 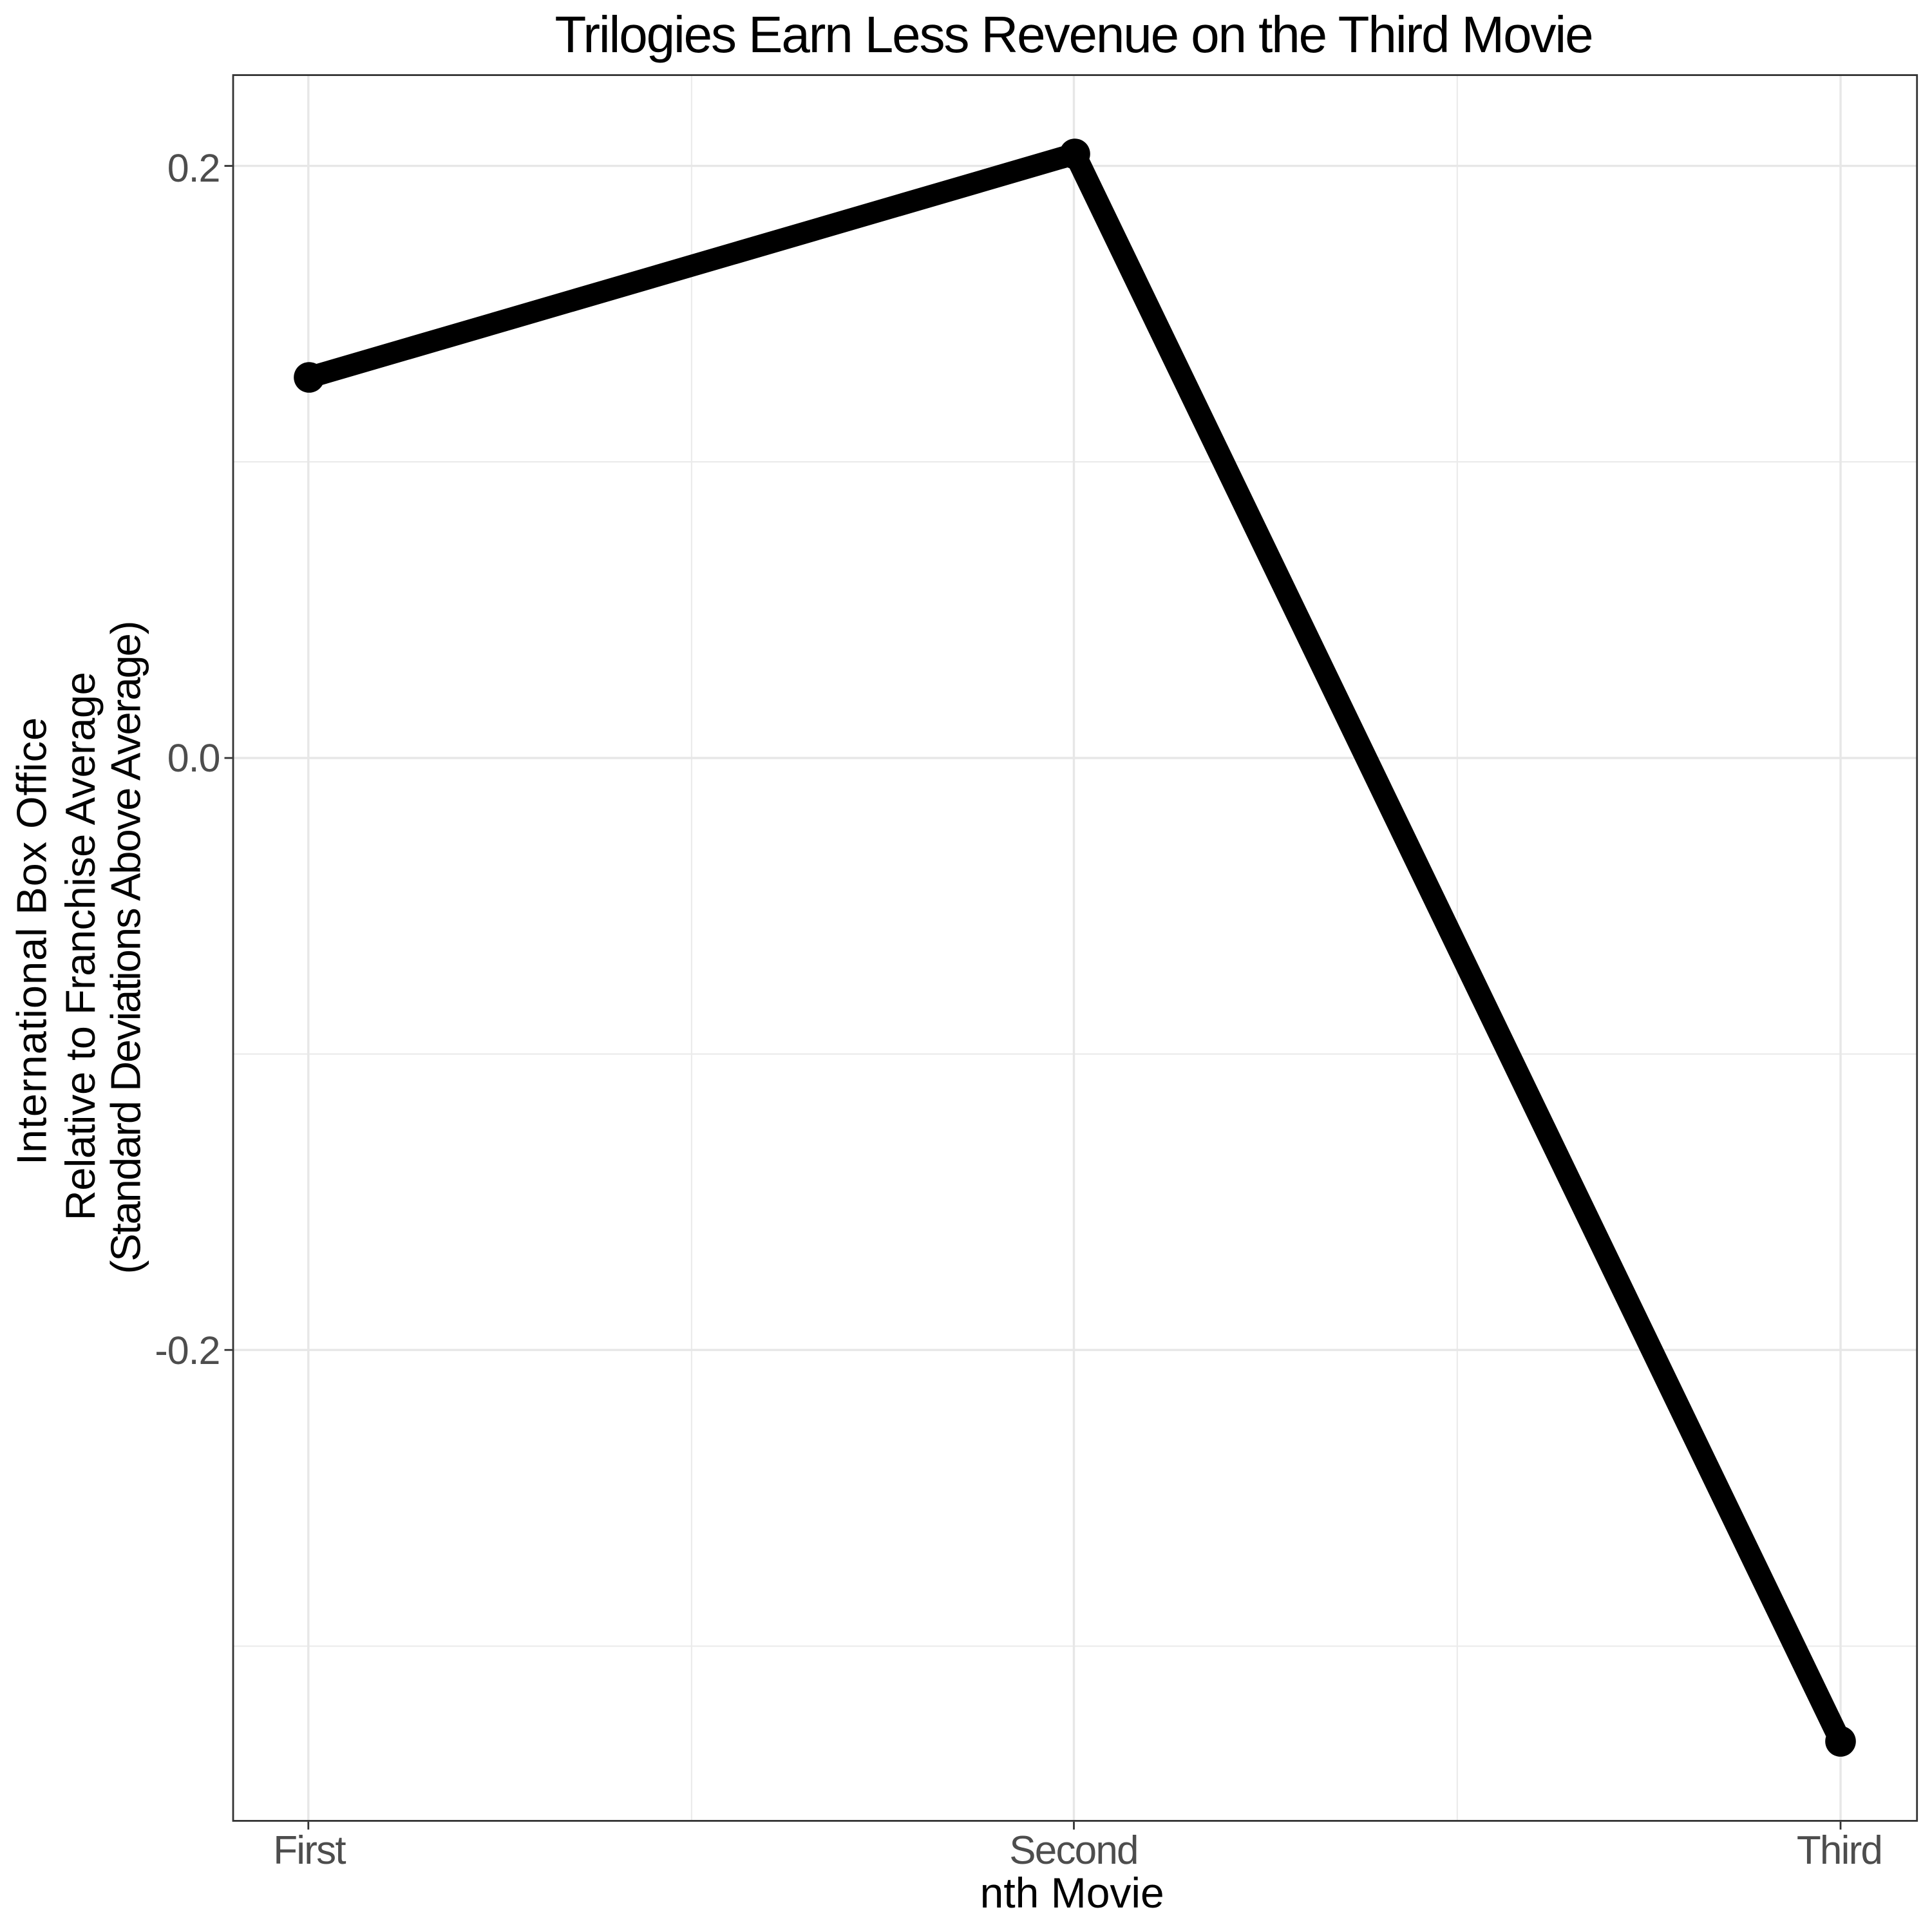 What do you see at coordinates (32, 941) in the screenshot?
I see `svg-text: International Box Office` at bounding box center [32, 941].